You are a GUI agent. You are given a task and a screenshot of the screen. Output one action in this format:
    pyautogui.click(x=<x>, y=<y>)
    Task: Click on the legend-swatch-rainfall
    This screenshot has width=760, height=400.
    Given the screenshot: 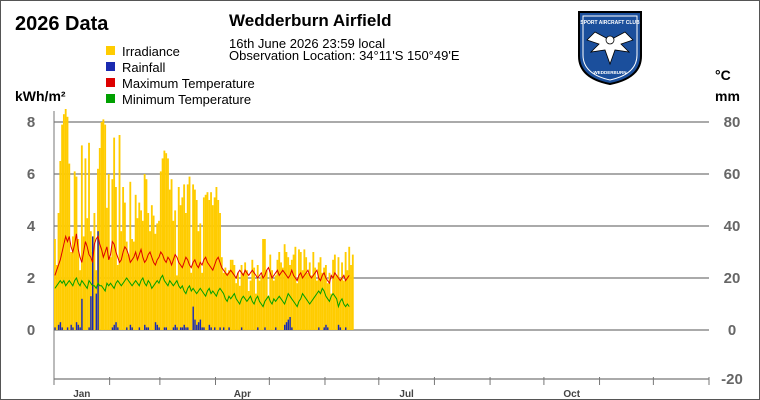 What is the action you would take?
    pyautogui.click(x=110, y=66)
    